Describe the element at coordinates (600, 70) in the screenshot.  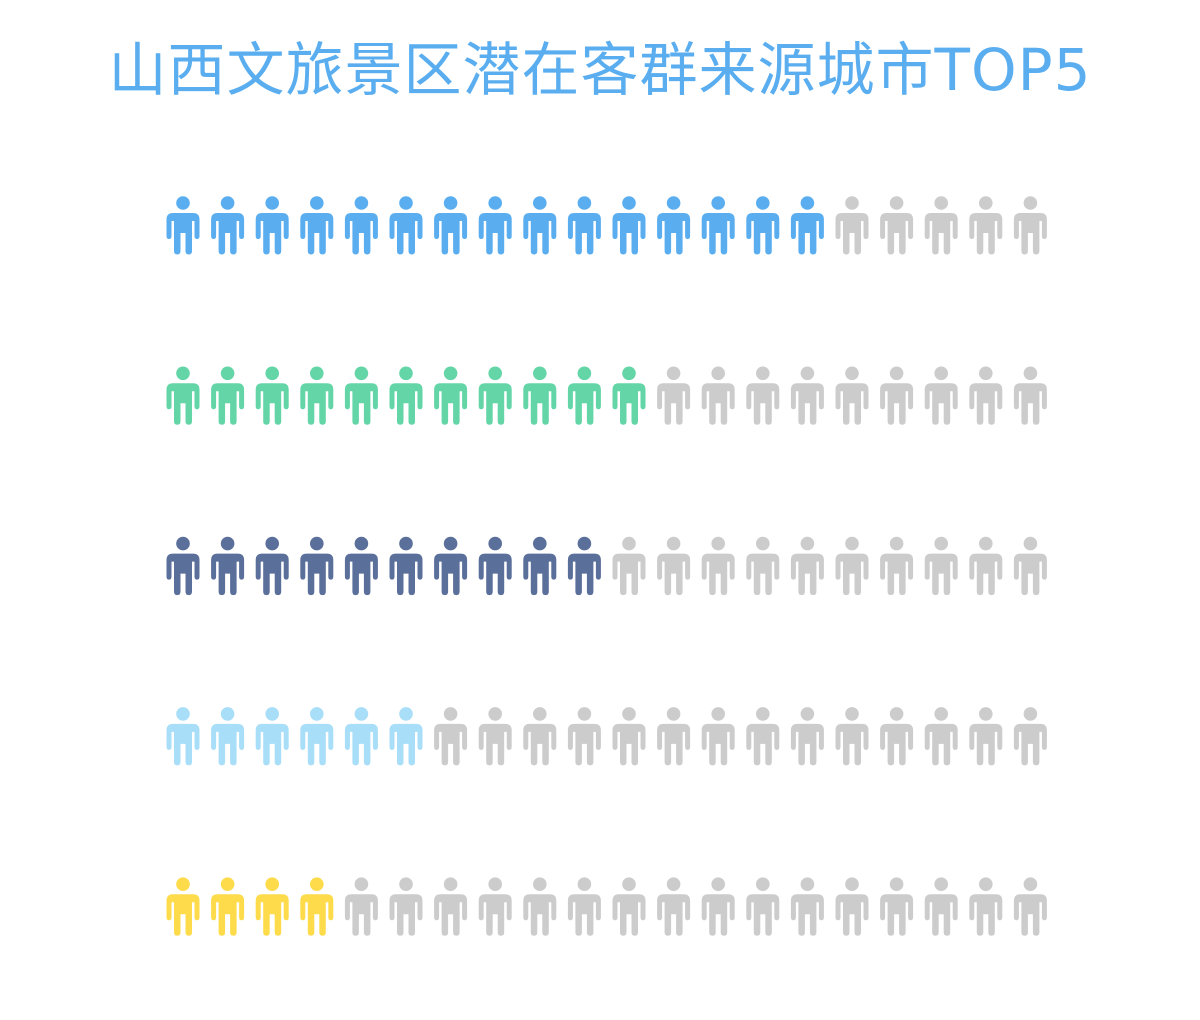
I see `chart-title: 山西文旅景区潜在客群来源城市TOP5` at that location.